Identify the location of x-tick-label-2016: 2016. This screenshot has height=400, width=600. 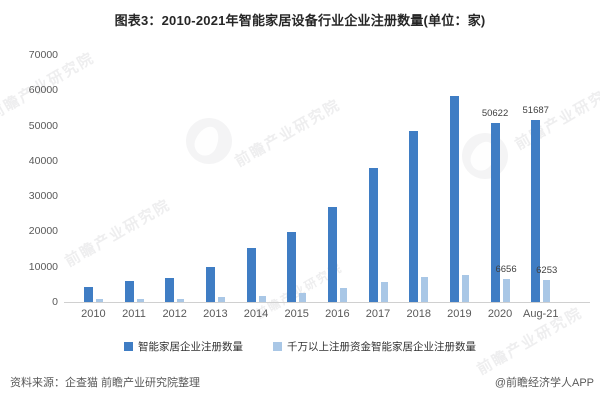
(337, 314).